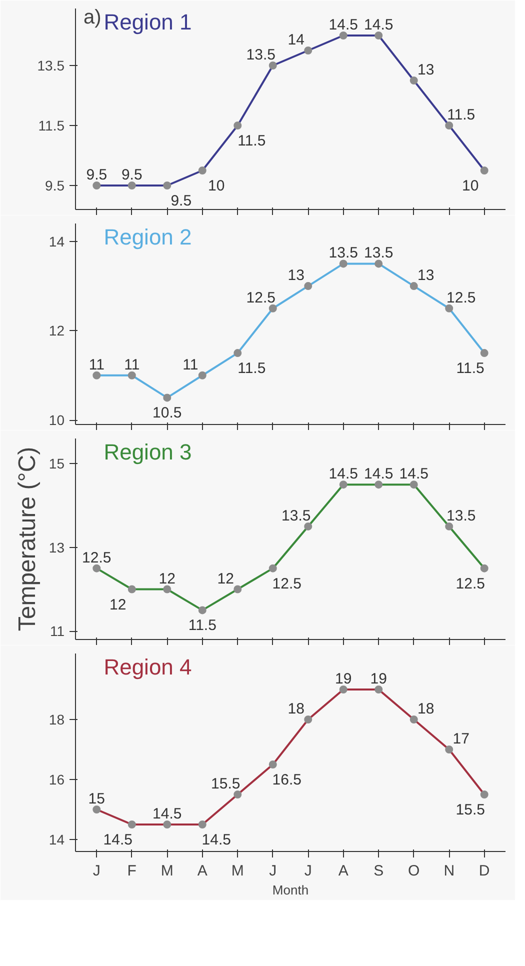  Describe the element at coordinates (51, 126) in the screenshot. I see `y-tick-label: 11.5` at that location.